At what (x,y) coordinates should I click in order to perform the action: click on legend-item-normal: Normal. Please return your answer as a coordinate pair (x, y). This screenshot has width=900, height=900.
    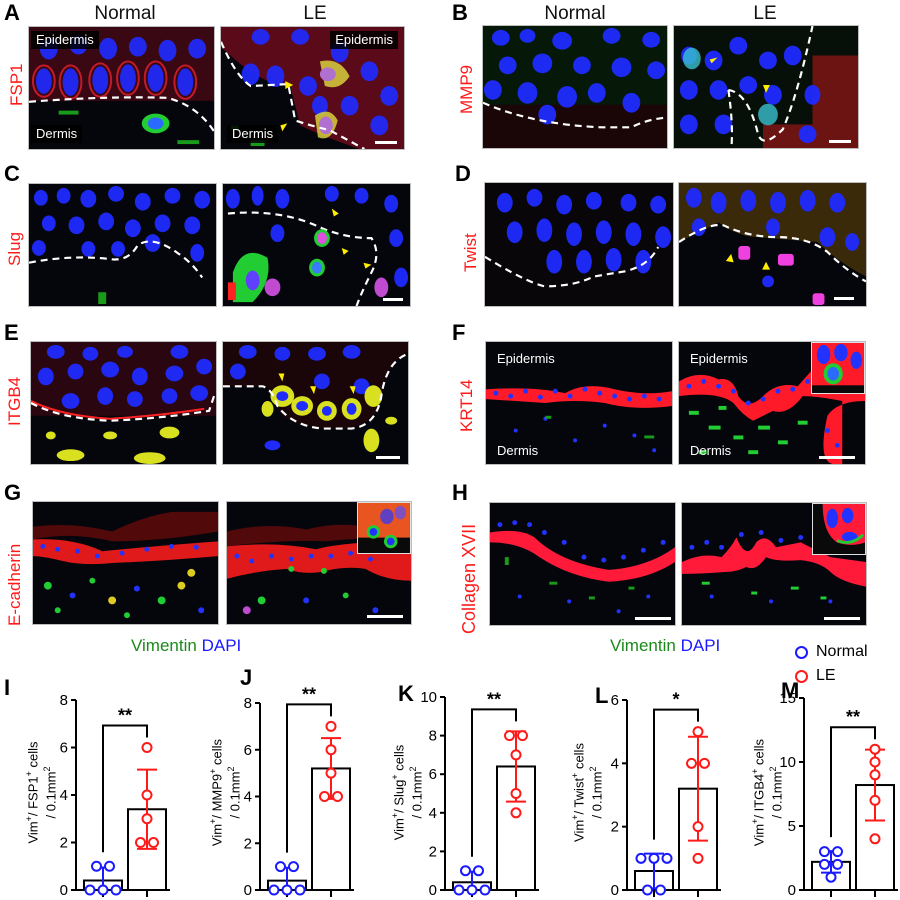
    Looking at the image, I should click on (831, 652).